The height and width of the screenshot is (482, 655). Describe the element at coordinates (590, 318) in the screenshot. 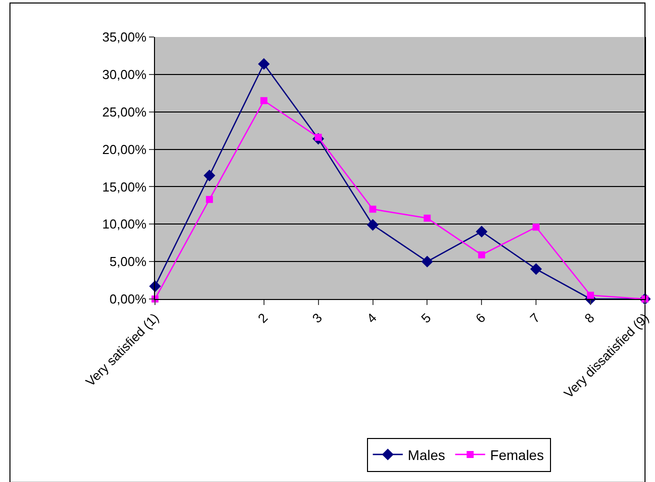

I see `x-tick-label: 8` at that location.